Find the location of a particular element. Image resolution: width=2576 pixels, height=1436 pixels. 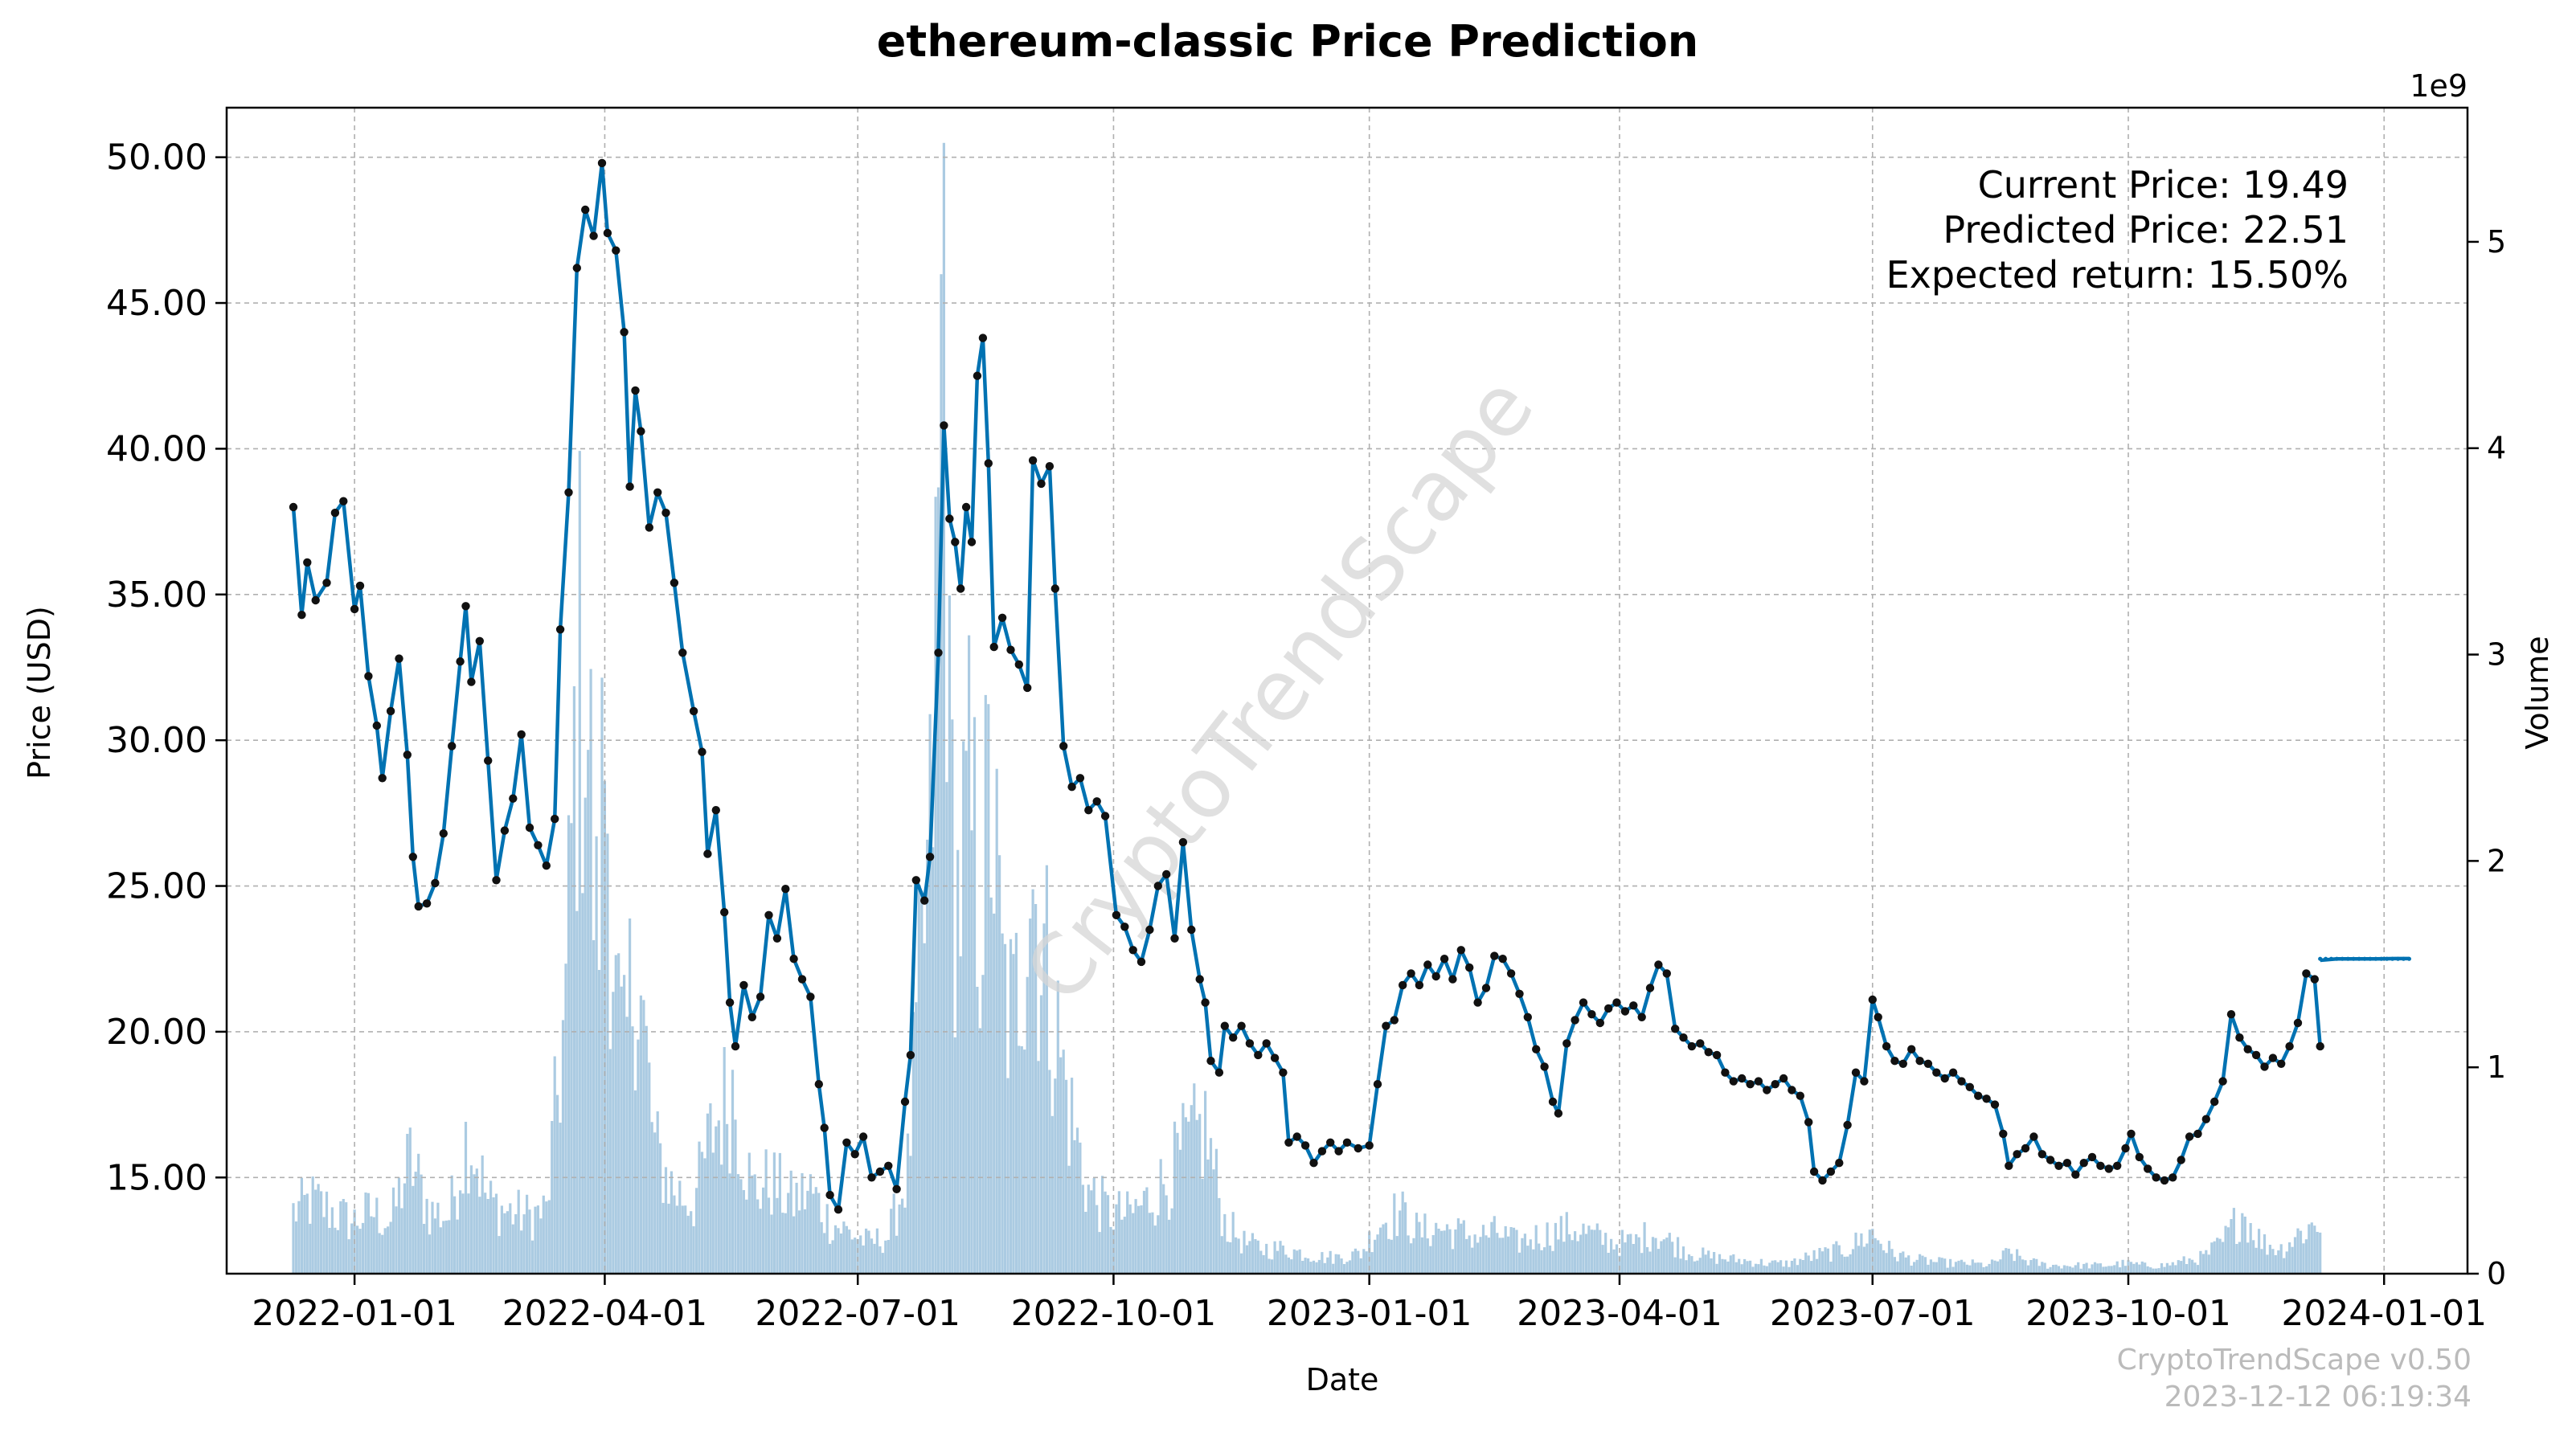

y-tick-label: 20.00 is located at coordinates (156, 1032).